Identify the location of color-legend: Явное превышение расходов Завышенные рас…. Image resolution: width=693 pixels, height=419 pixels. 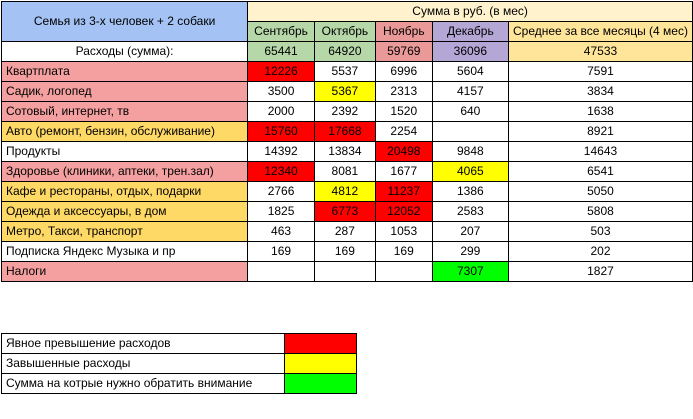
(179, 363).